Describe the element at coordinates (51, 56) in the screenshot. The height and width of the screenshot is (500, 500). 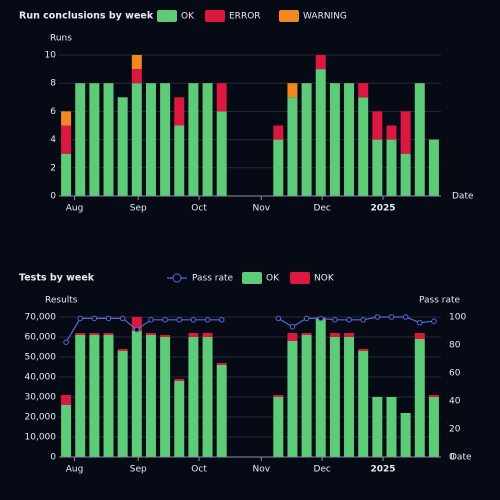
I see `y-tick-label: 10` at that location.